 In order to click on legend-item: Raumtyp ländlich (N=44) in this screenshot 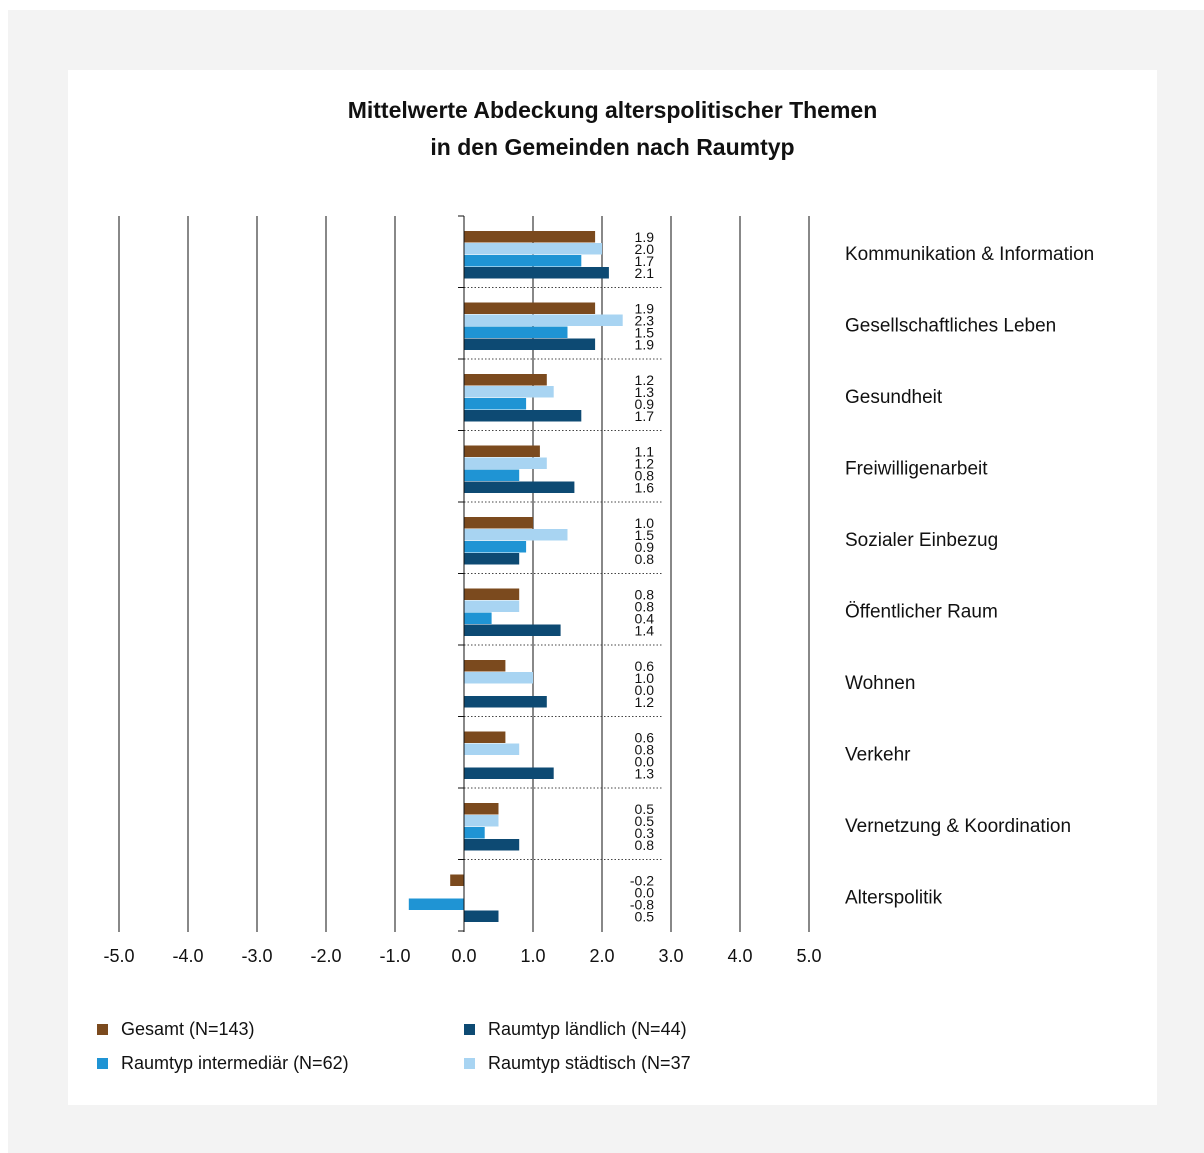, I will do `click(575, 1029)`.